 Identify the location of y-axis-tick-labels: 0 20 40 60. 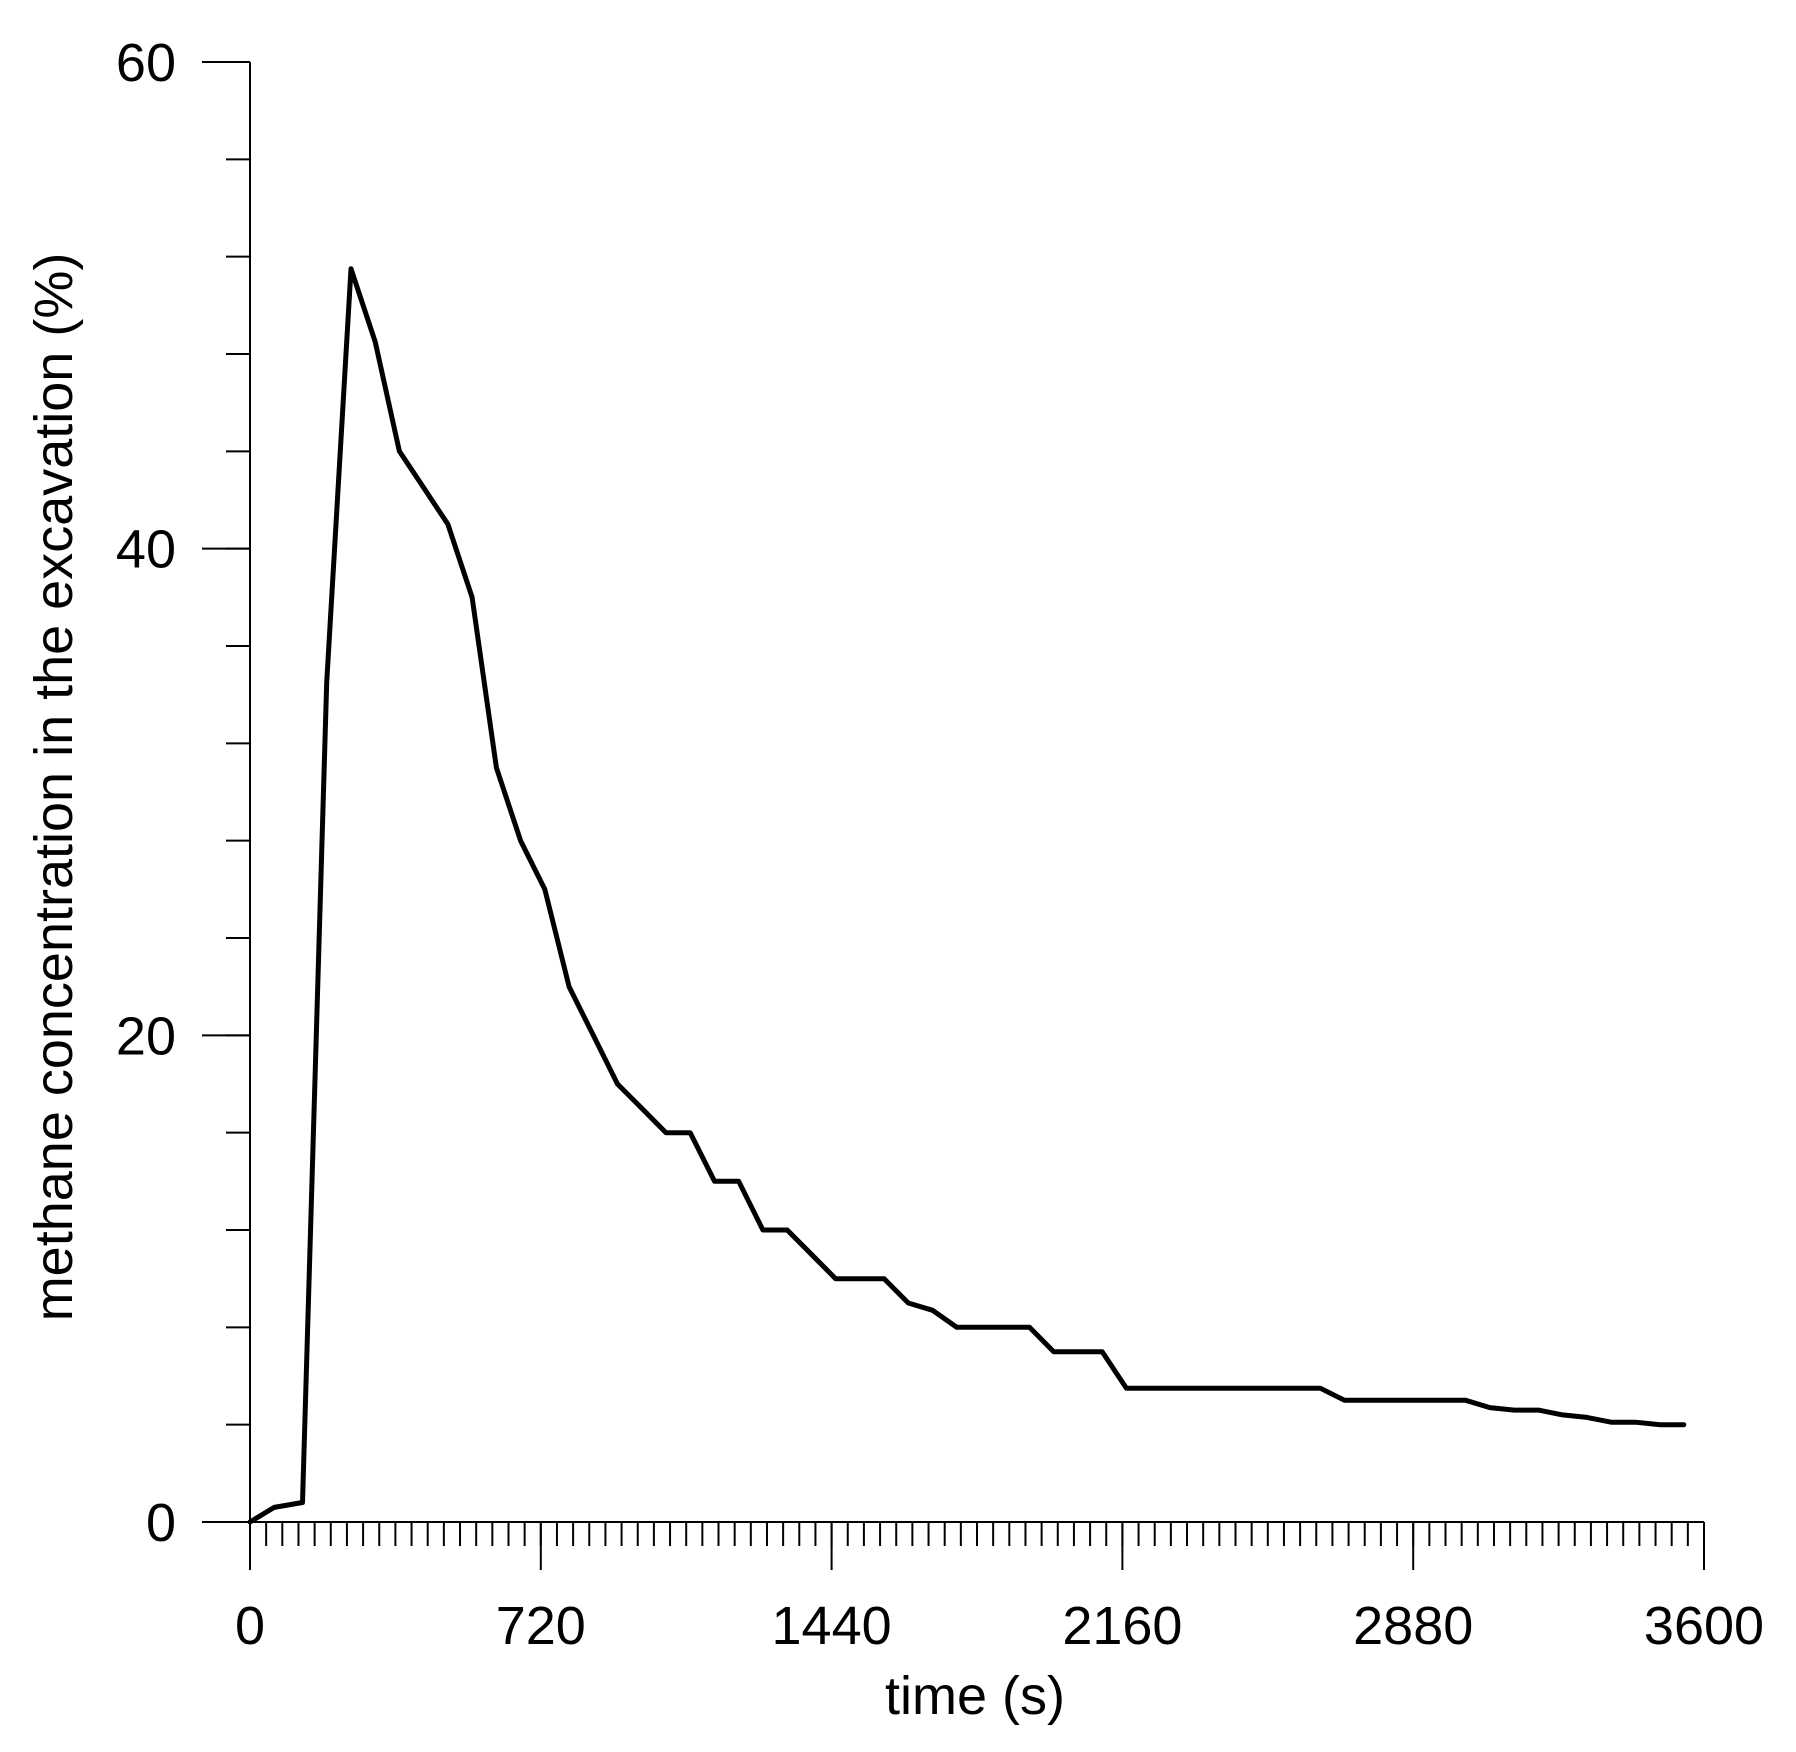
(146, 793).